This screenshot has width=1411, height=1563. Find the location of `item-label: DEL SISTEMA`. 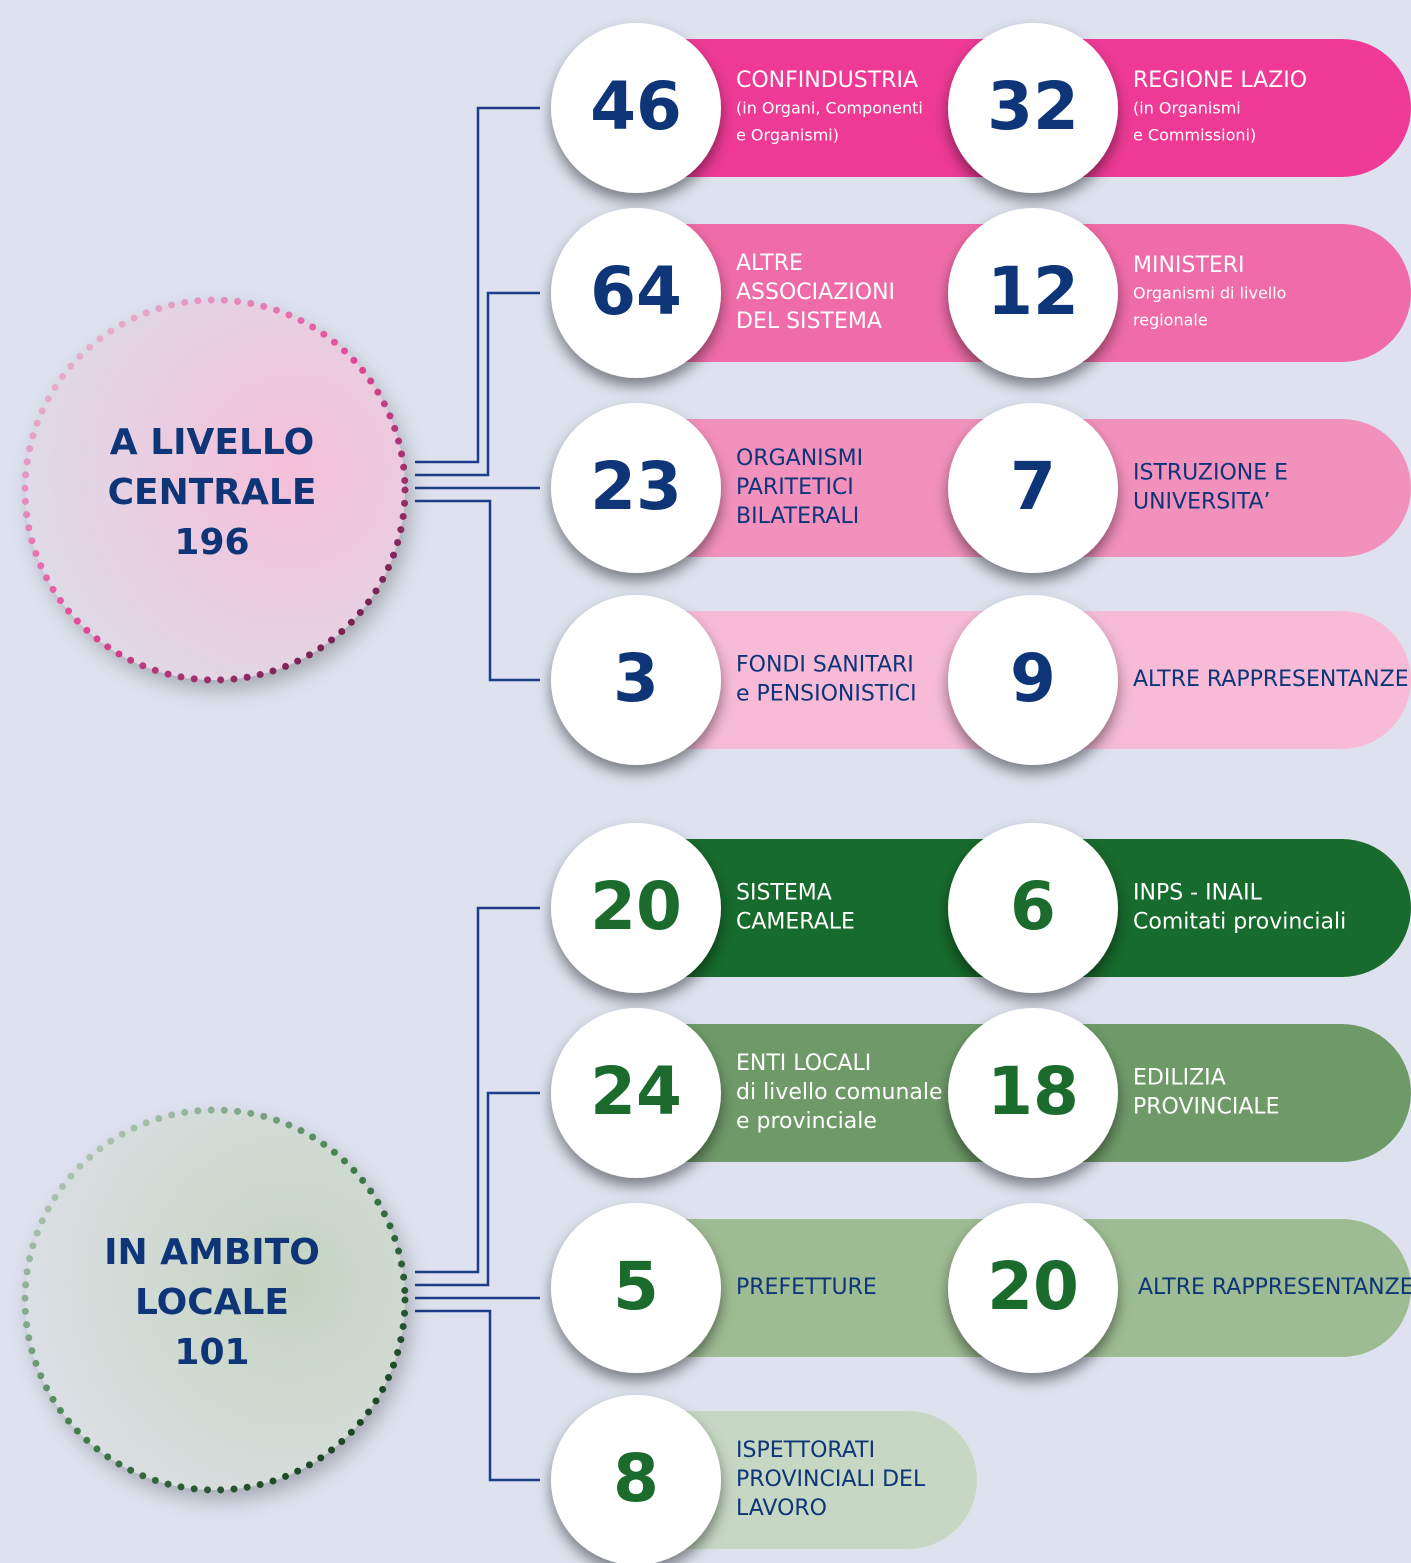

item-label: DEL SISTEMA is located at coordinates (809, 321).